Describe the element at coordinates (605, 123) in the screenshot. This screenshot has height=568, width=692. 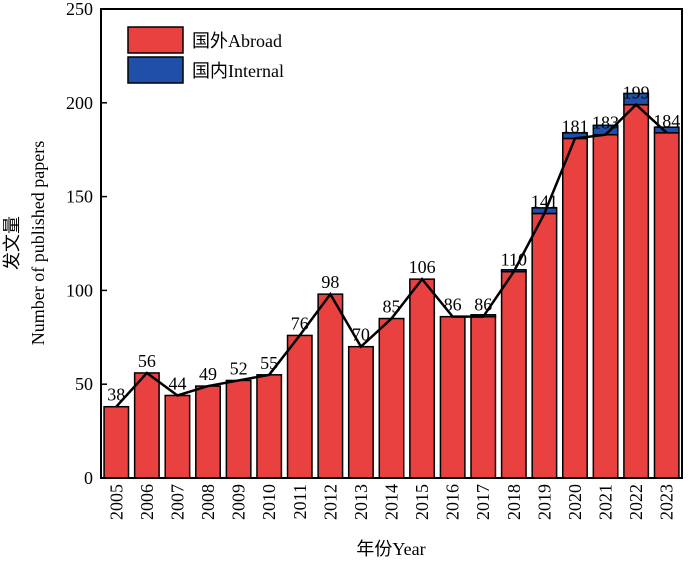
I see `data-label: 183` at that location.